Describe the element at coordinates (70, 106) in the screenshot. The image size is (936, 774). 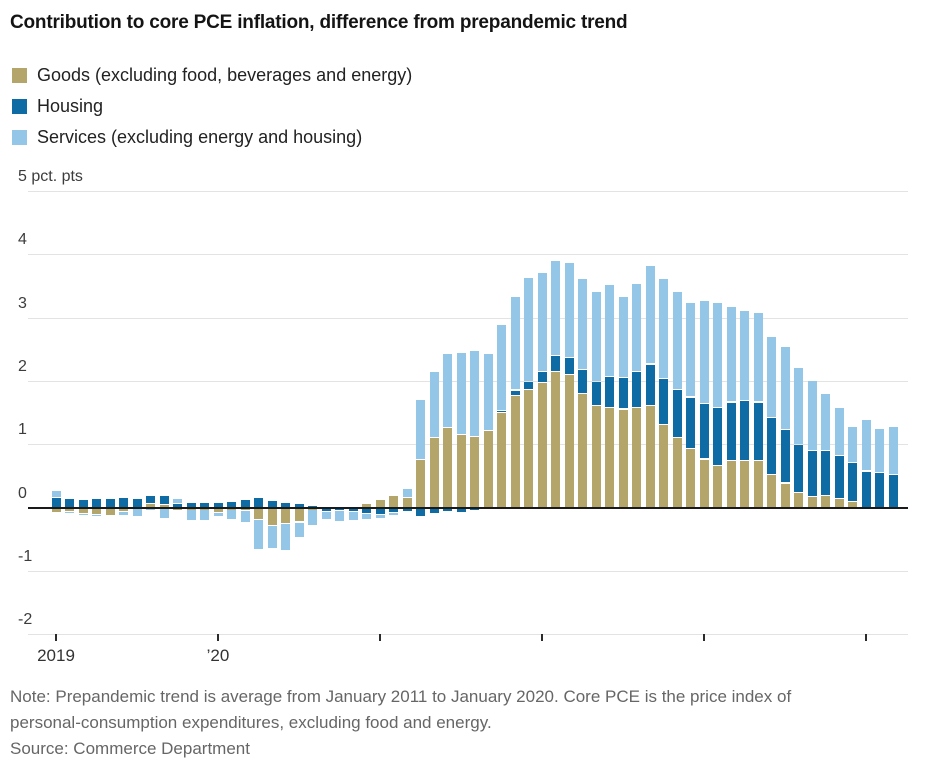
I see `legend-label: Housing` at that location.